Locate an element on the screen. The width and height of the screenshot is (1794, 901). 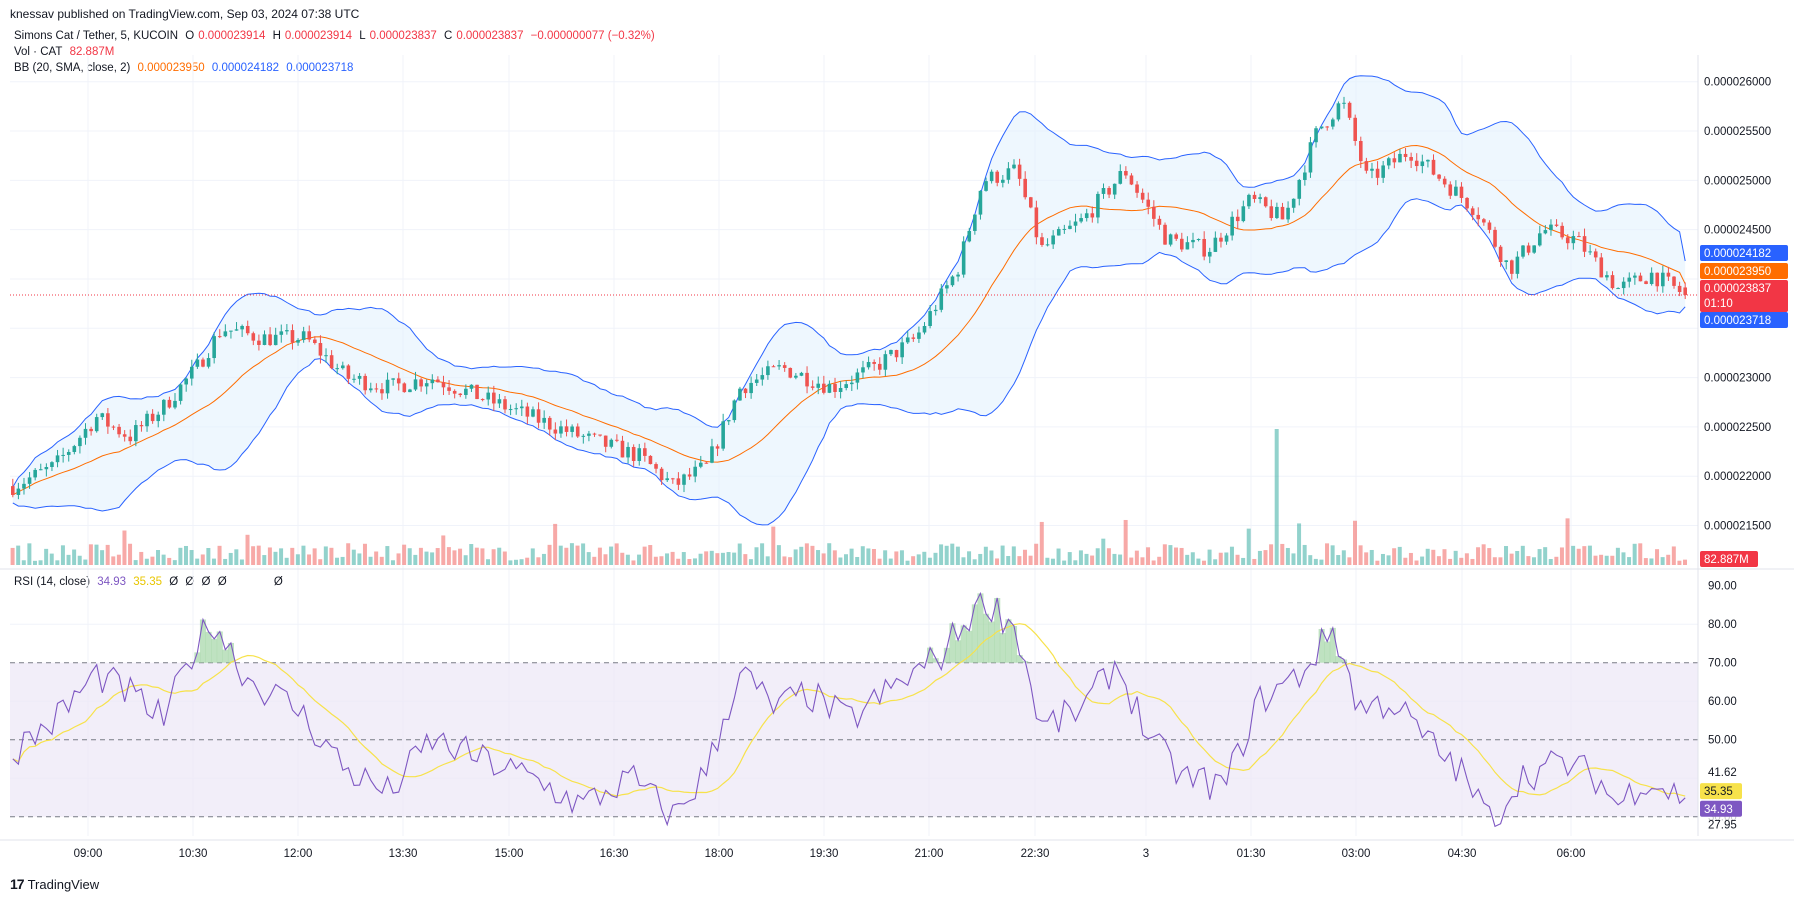
low-label: L is located at coordinates (362, 36).